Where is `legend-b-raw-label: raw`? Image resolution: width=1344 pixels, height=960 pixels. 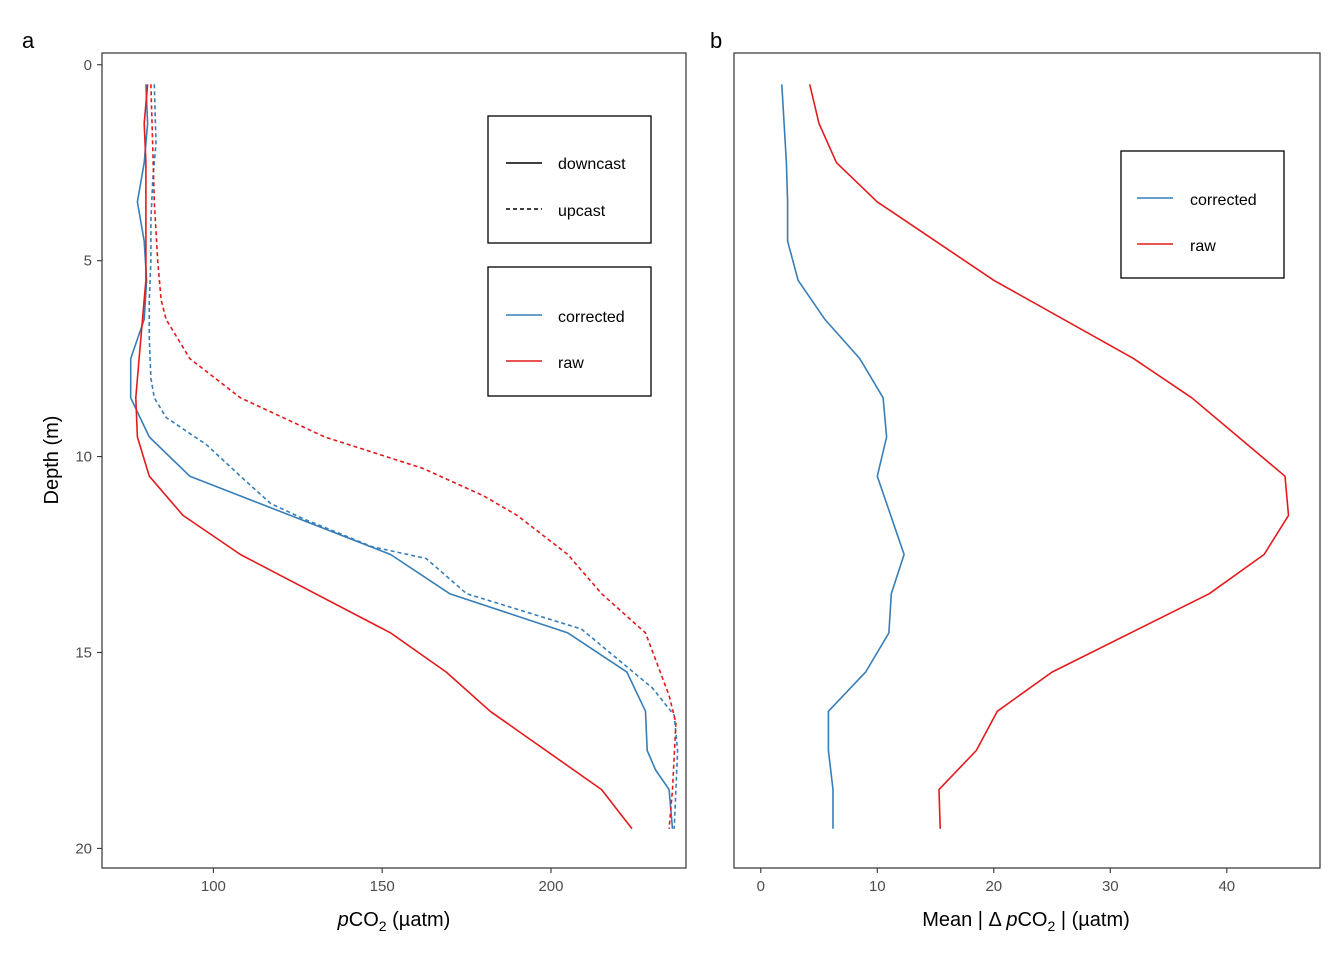 legend-b-raw-label: raw is located at coordinates (1203, 246).